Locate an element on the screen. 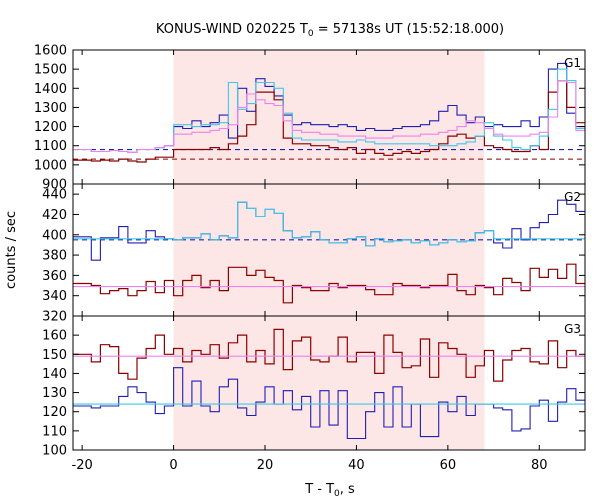 The width and height of the screenshot is (600, 500). panel-label: G2 is located at coordinates (572, 197).